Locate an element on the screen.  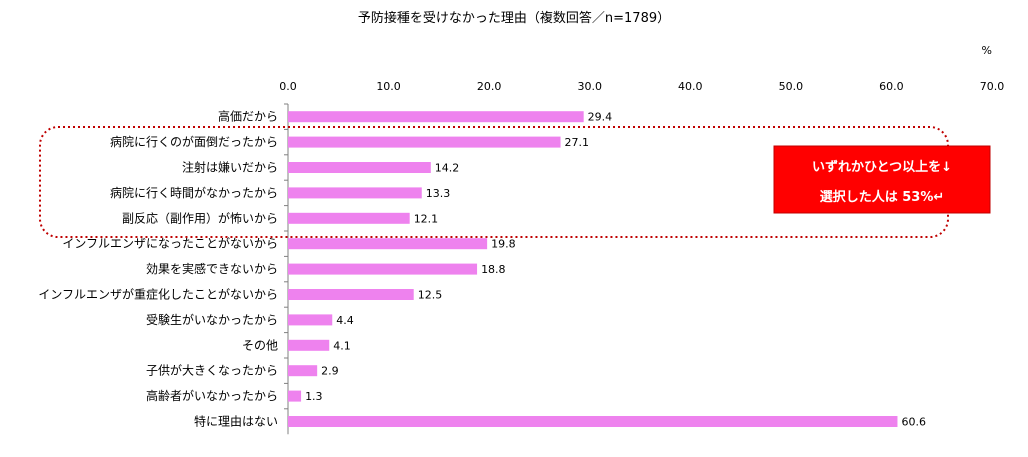
callout-background is located at coordinates (882, 179).